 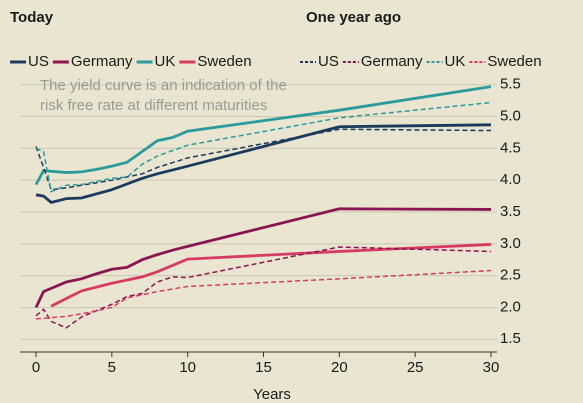 I want to click on y-tick-label: 4.0, so click(x=510, y=179).